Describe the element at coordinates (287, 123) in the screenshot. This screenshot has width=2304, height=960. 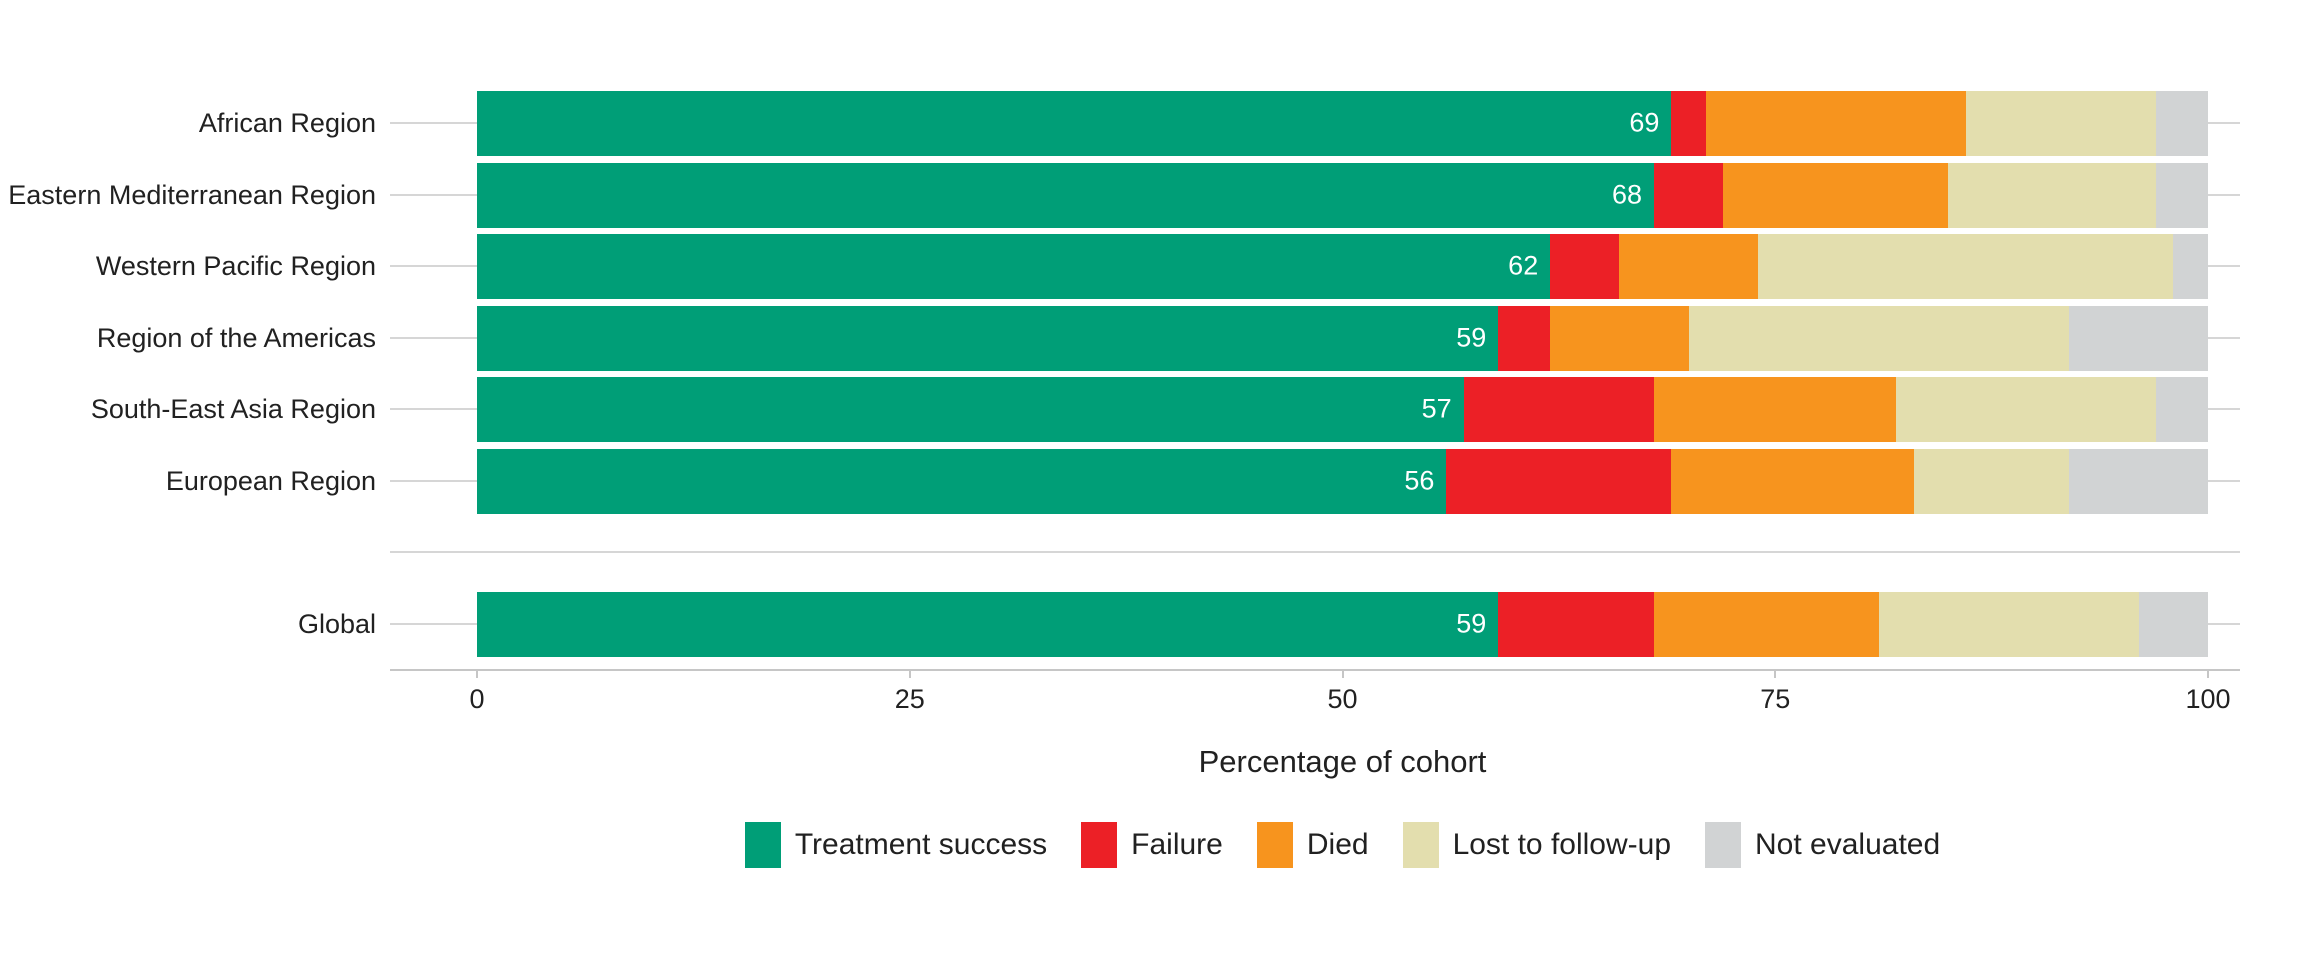
I see `category-label: African Region` at that location.